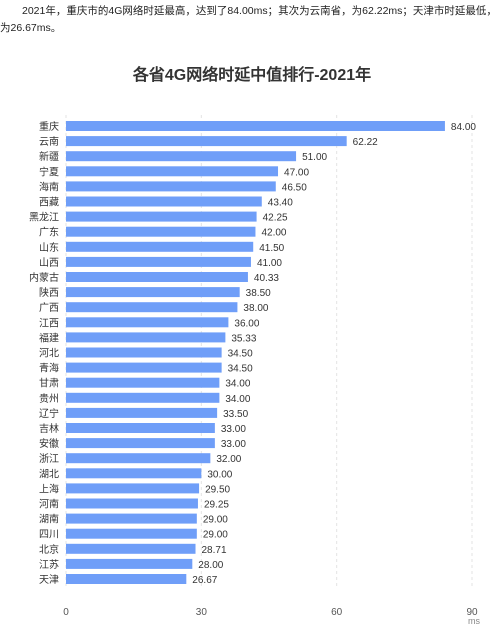 This screenshot has height=644, width=500. What do you see at coordinates (271, 248) in the screenshot?
I see `data-label: 41.50` at bounding box center [271, 248].